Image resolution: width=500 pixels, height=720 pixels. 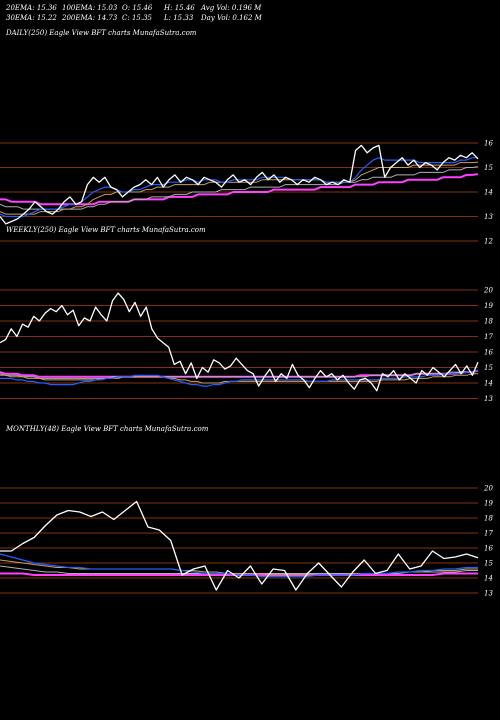 I want to click on open-readout: O: 15.46, so click(x=137, y=8).